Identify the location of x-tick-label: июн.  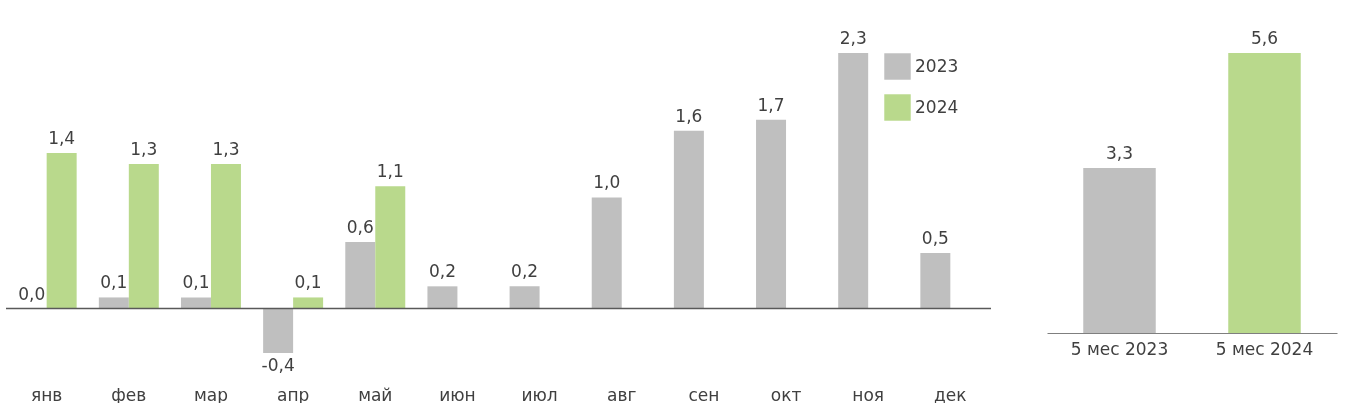
(457, 394).